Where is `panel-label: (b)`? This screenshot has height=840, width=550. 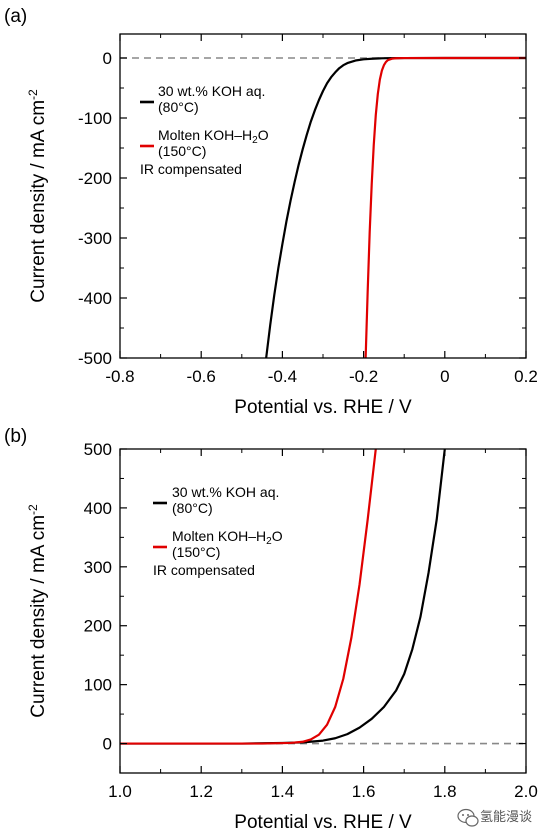
panel-label: (b) is located at coordinates (15, 436).